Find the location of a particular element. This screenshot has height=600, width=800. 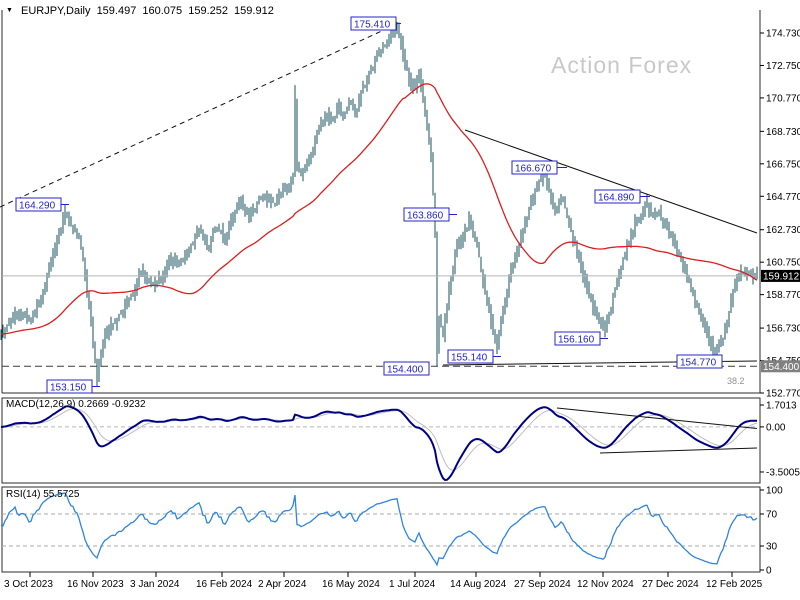

annotation-price-label: 164.890 is located at coordinates (616, 198).